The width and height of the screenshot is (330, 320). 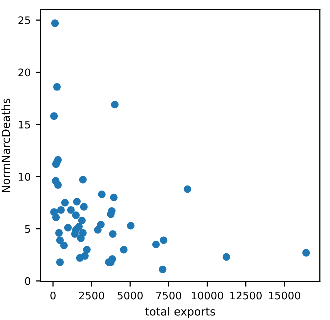 What do you see at coordinates (130, 296) in the screenshot?
I see `x-tick-label: 5000` at bounding box center [130, 296].